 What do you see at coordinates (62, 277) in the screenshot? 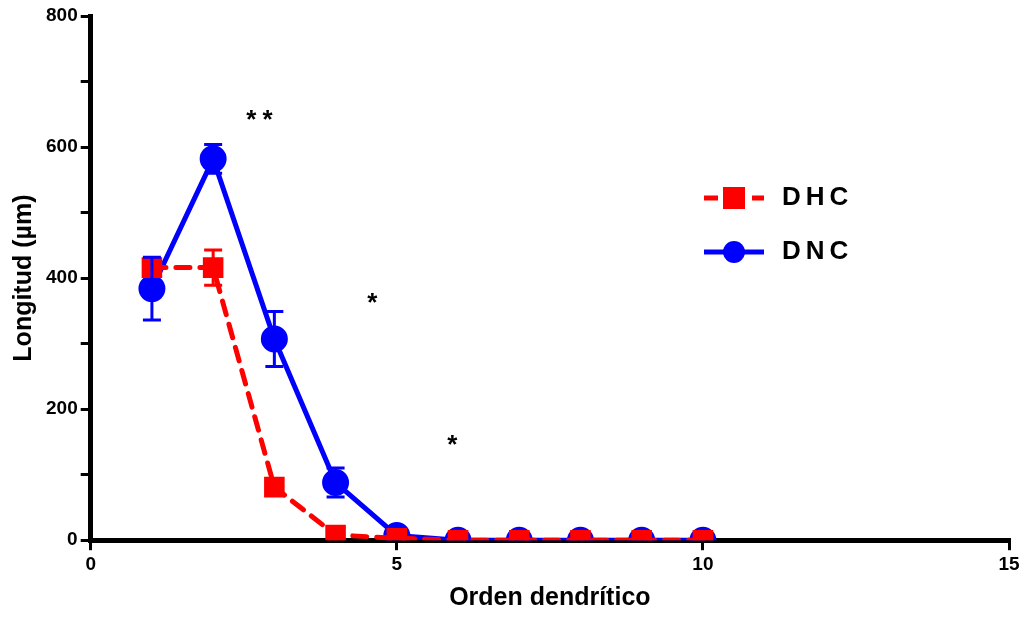
I see `y-tick-label: 400` at bounding box center [62, 277].